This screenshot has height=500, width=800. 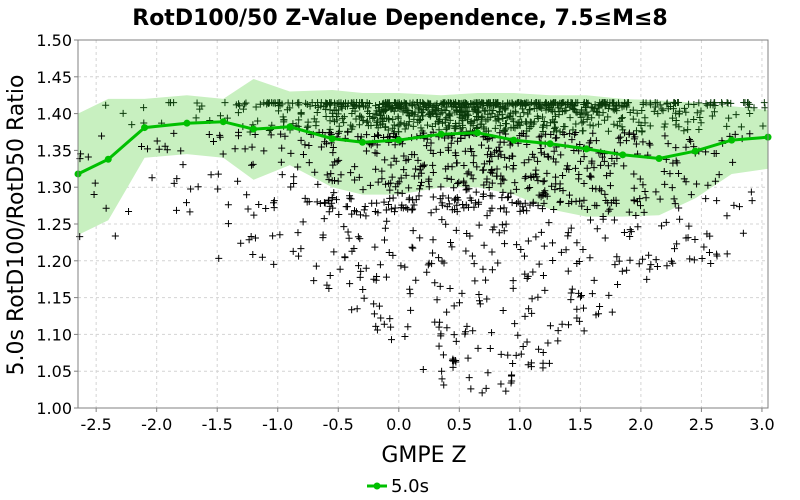 I want to click on x-tick-label: 2.5, so click(x=701, y=424).